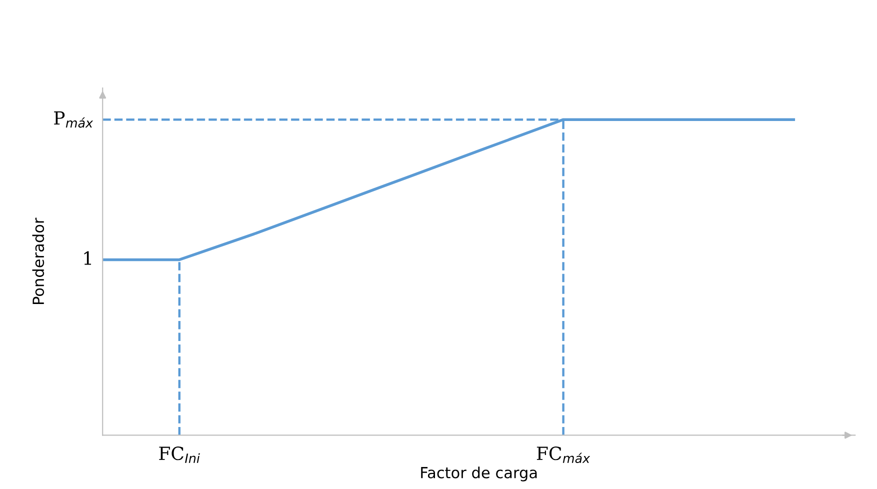 The height and width of the screenshot is (489, 877). I want to click on x-tick-label: FC$_{Ini}$, so click(179, 454).